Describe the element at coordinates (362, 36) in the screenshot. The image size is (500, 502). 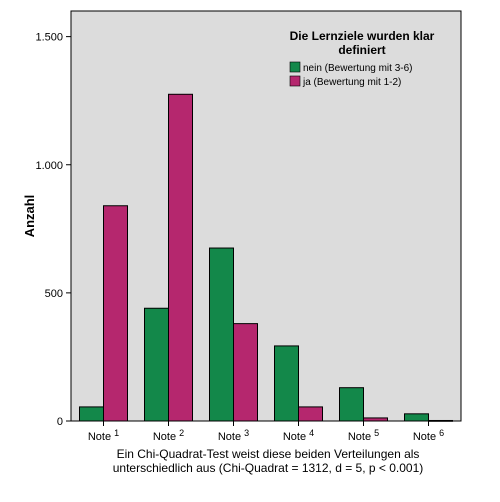
I see `legend-title-line-1: Die Lernziele wurden klar` at that location.